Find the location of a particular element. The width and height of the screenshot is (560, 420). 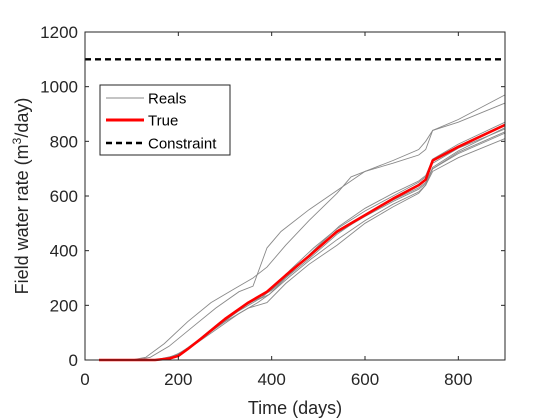

x-tick-label-0: 0 is located at coordinates (84, 379).